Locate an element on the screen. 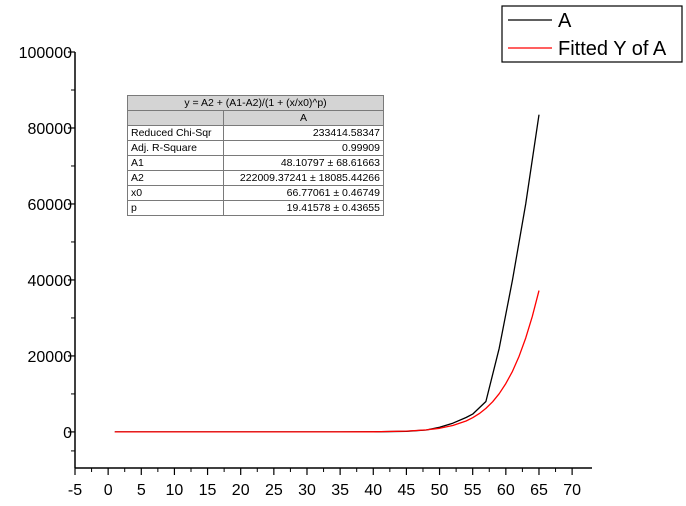 The width and height of the screenshot is (686, 506). row-label: x0 is located at coordinates (175, 193).